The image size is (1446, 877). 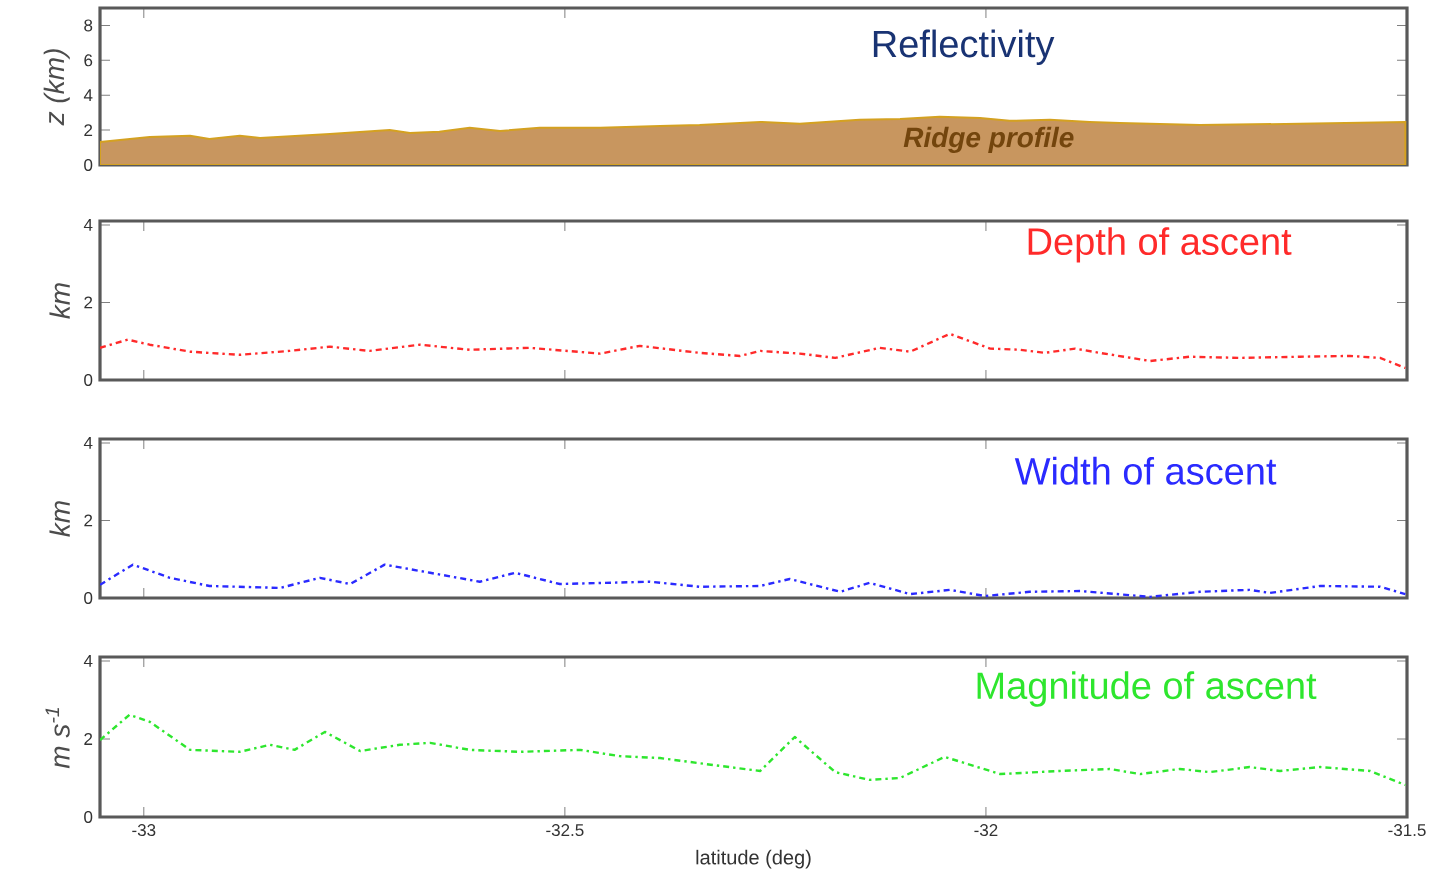 I want to click on x-tick-label: -32, so click(x=986, y=830).